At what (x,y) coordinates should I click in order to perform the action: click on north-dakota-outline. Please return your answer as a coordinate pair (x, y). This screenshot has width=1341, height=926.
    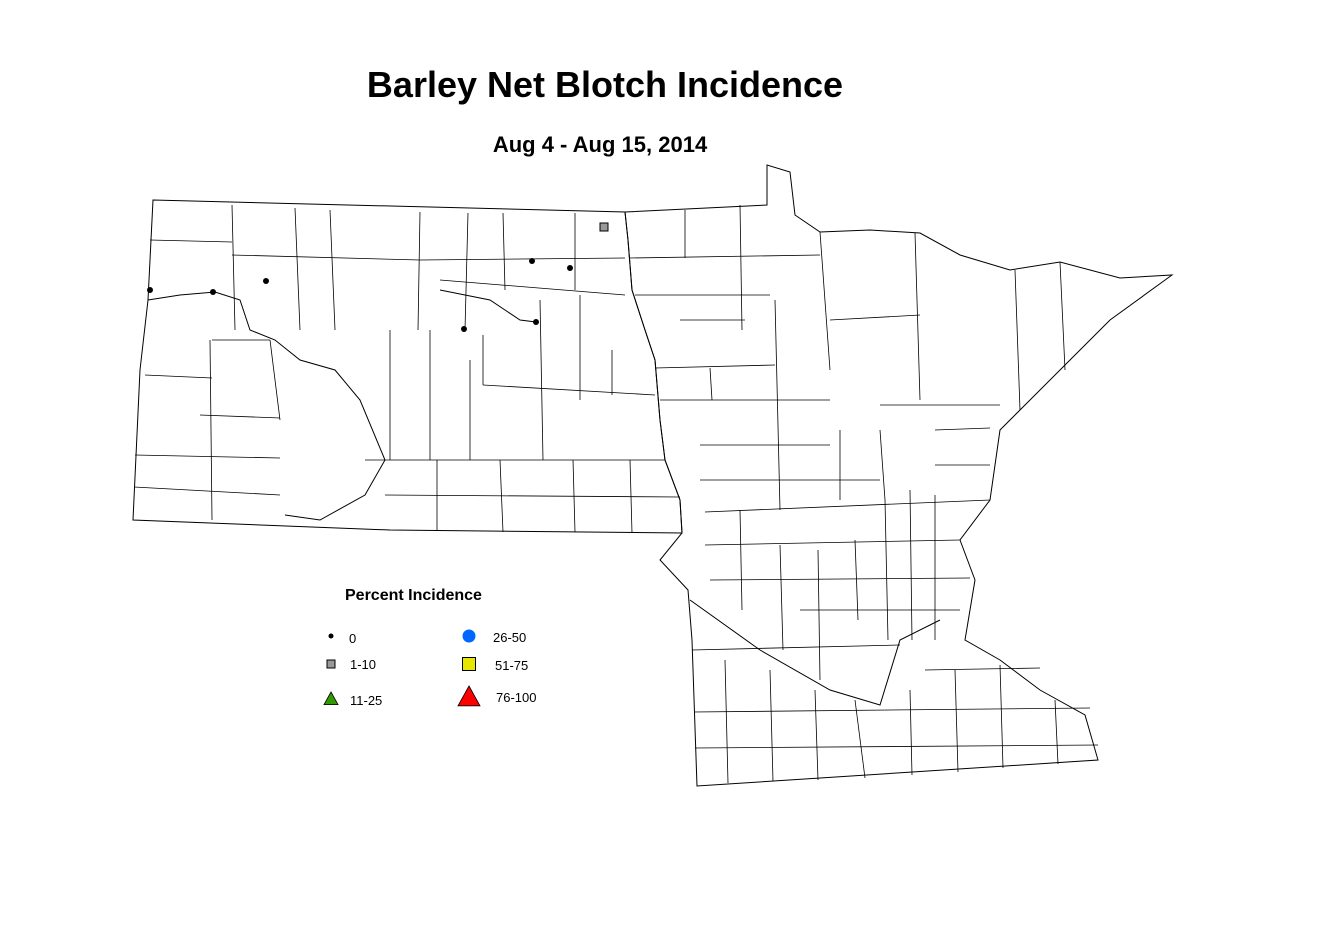
    Looking at the image, I should click on (407, 366).